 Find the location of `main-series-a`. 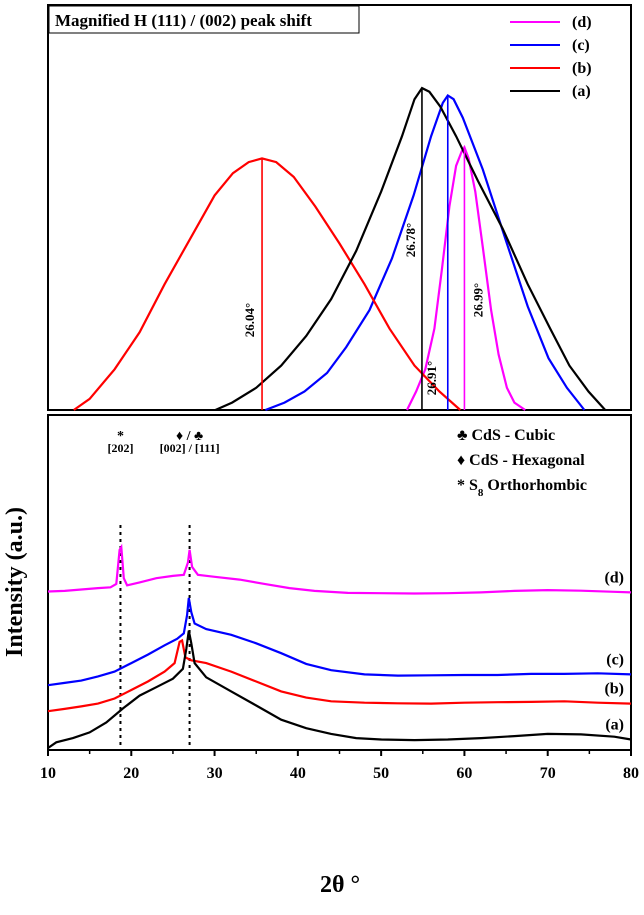

main-series-a is located at coordinates (339, 689).